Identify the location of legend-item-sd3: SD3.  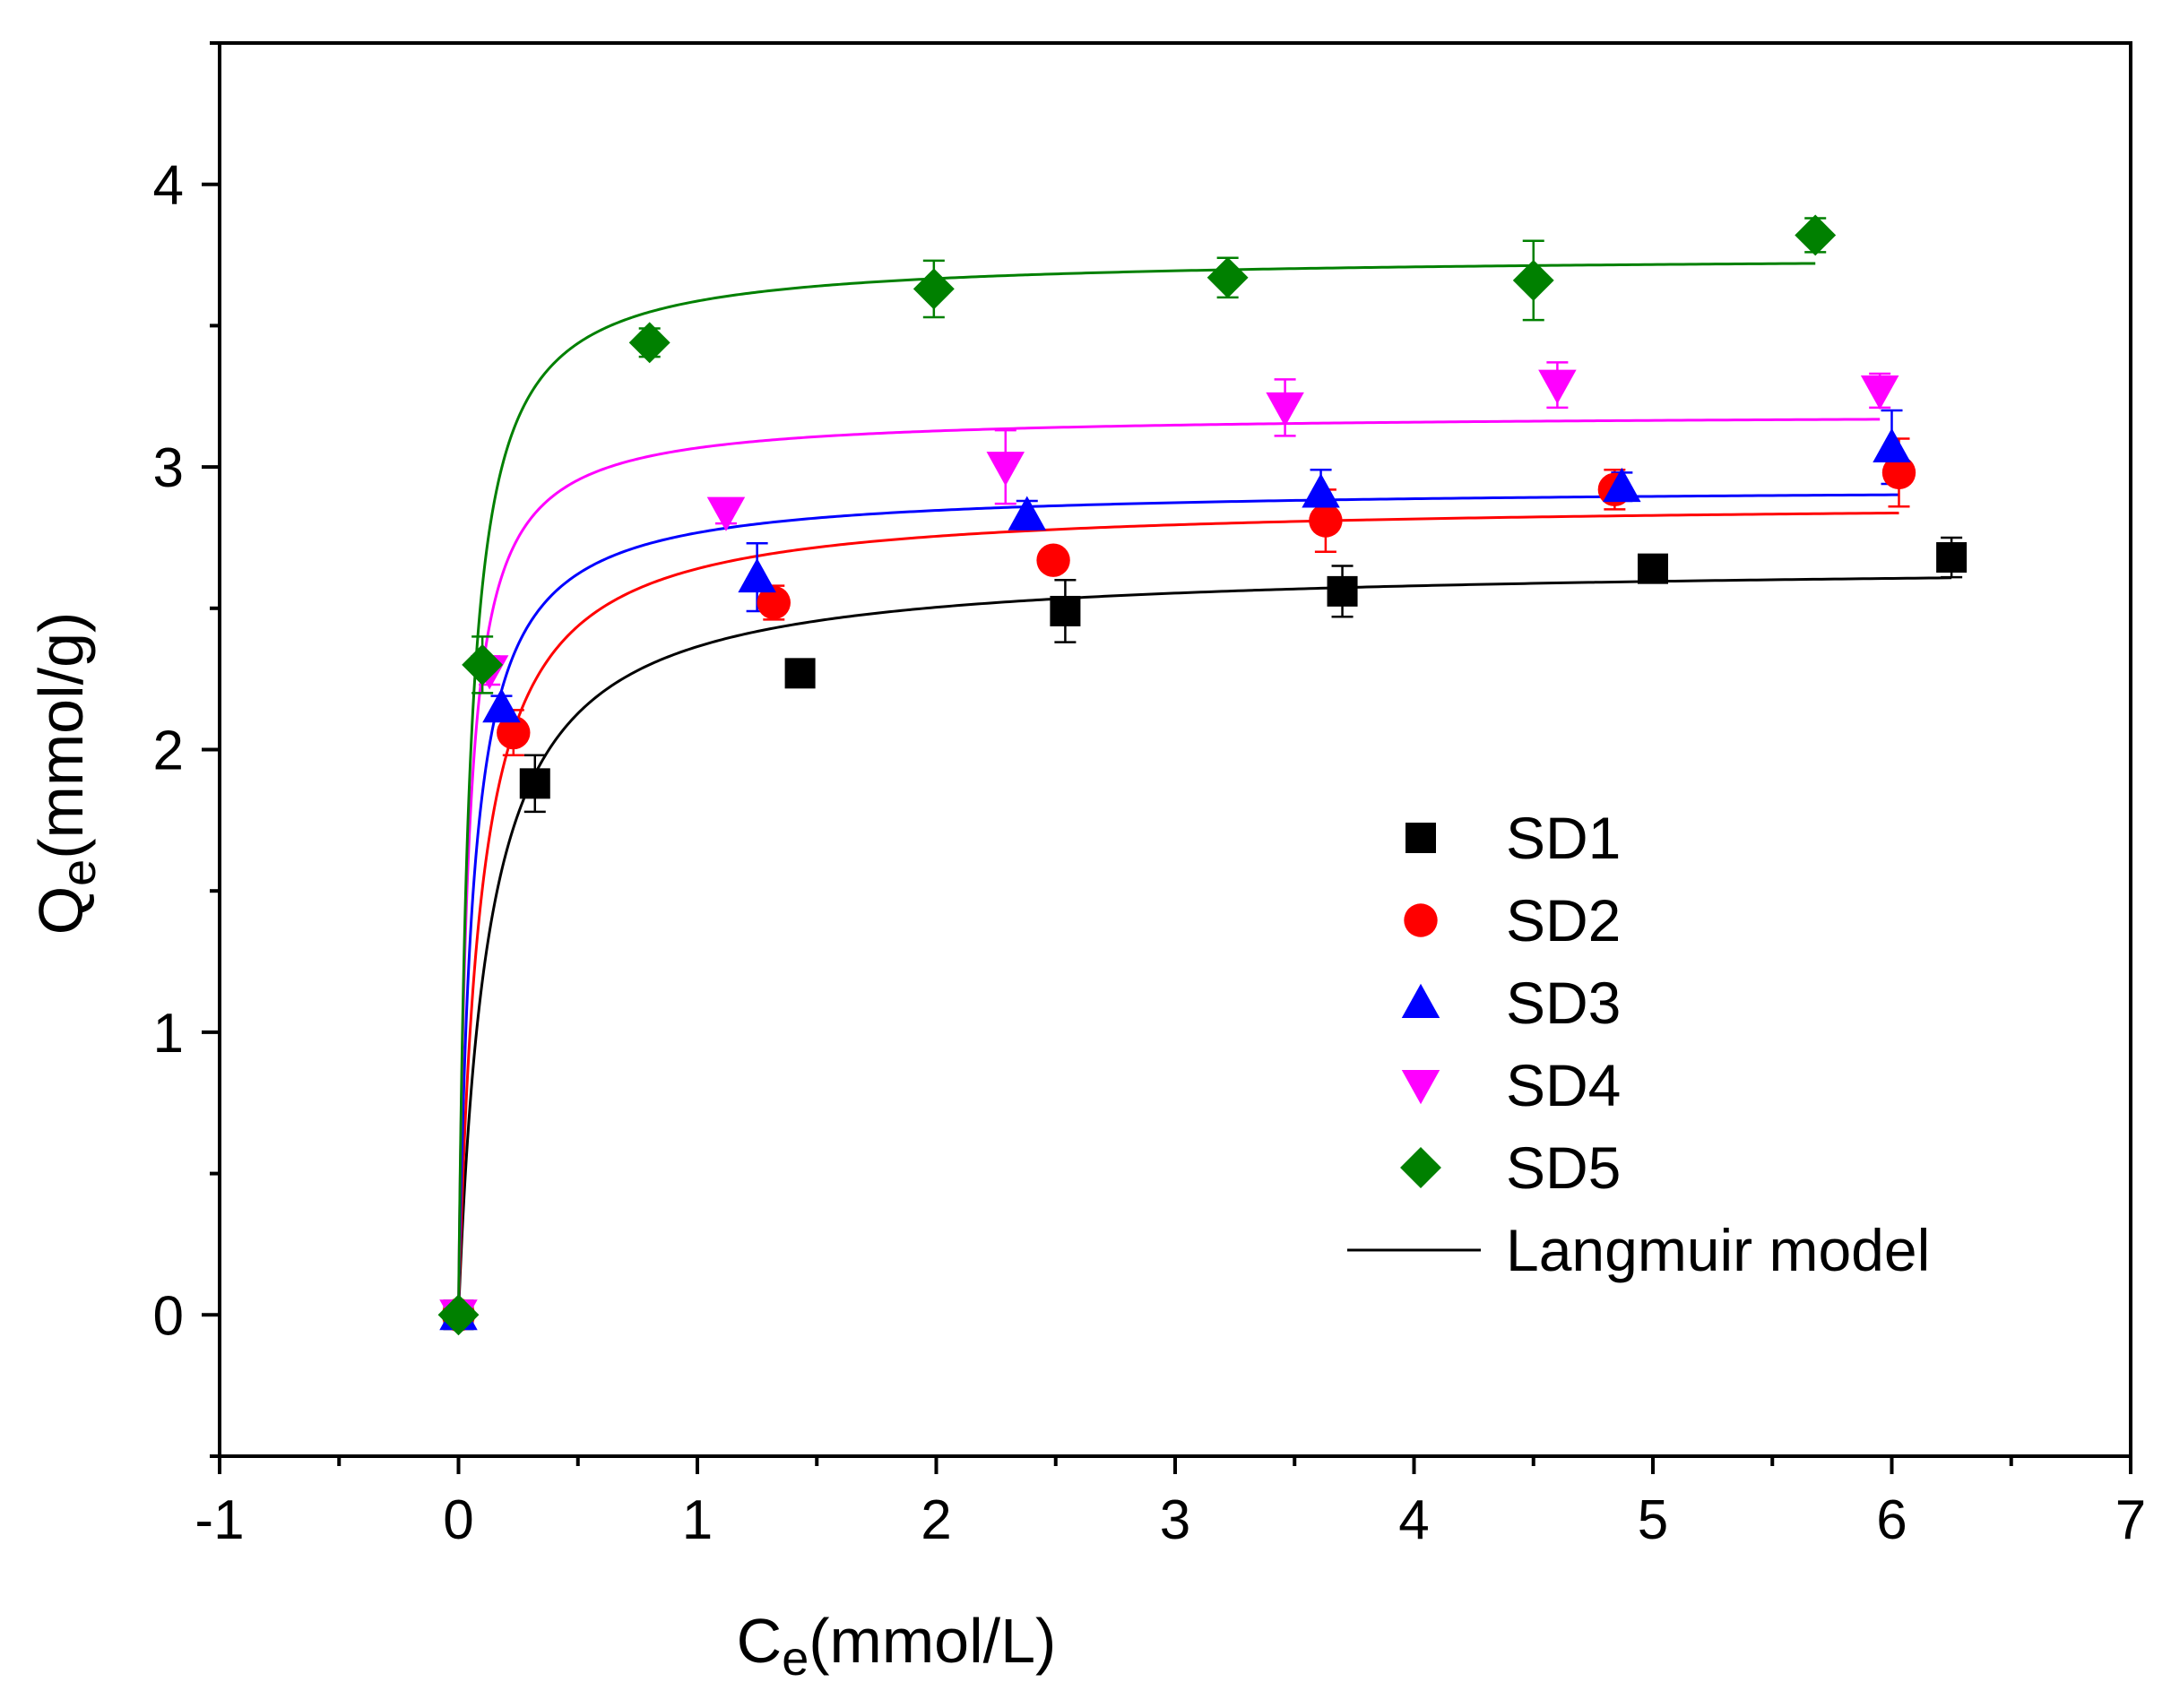
(1511, 1003).